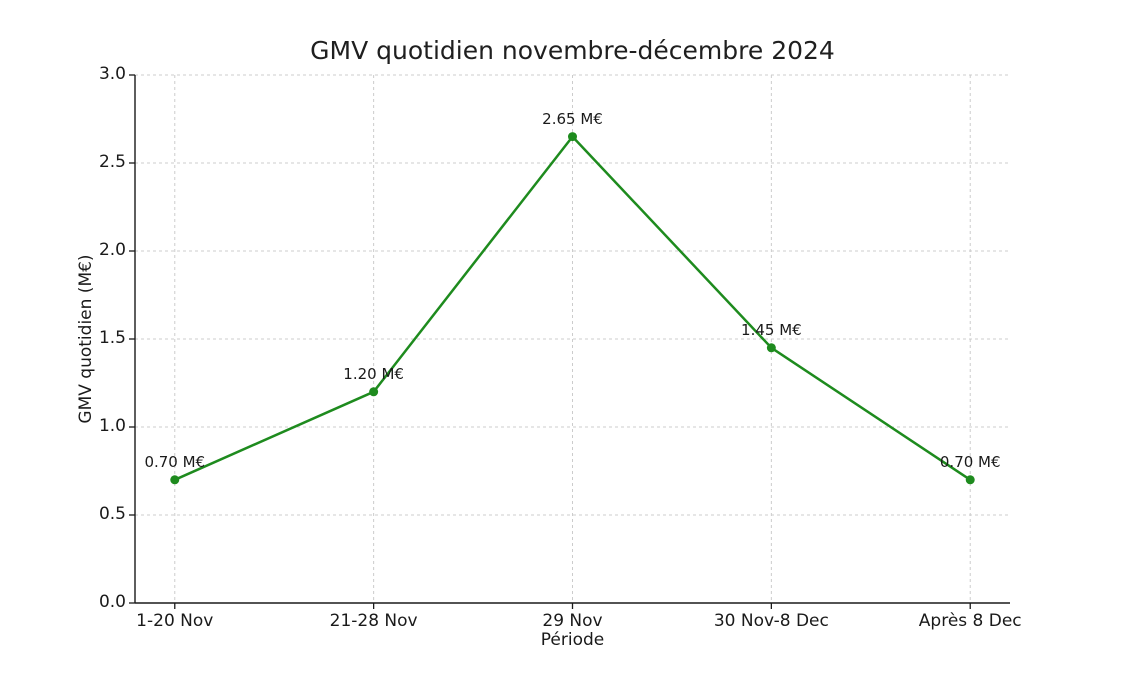 This screenshot has width=1127, height=676. Describe the element at coordinates (112, 74) in the screenshot. I see `y-tick-label: 3.0` at that location.